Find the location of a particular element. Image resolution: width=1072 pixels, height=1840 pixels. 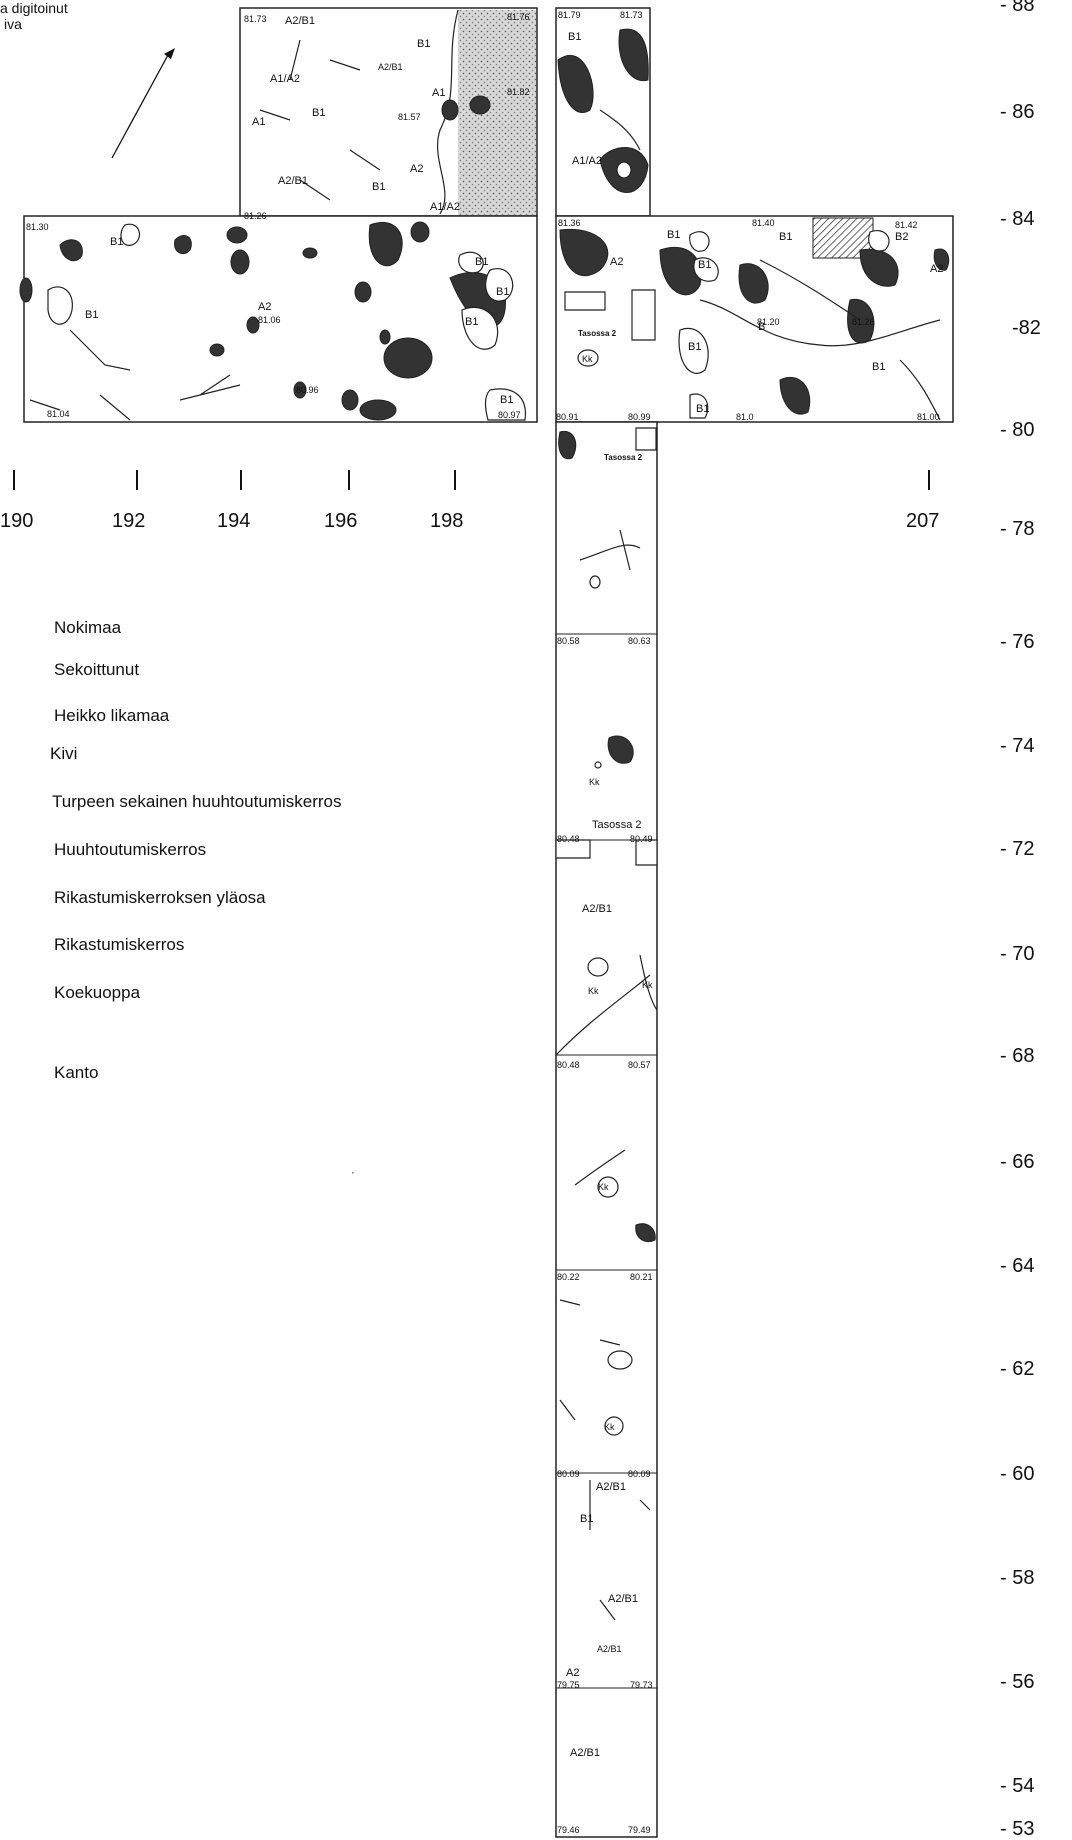

map-label: A1 is located at coordinates (258, 122).